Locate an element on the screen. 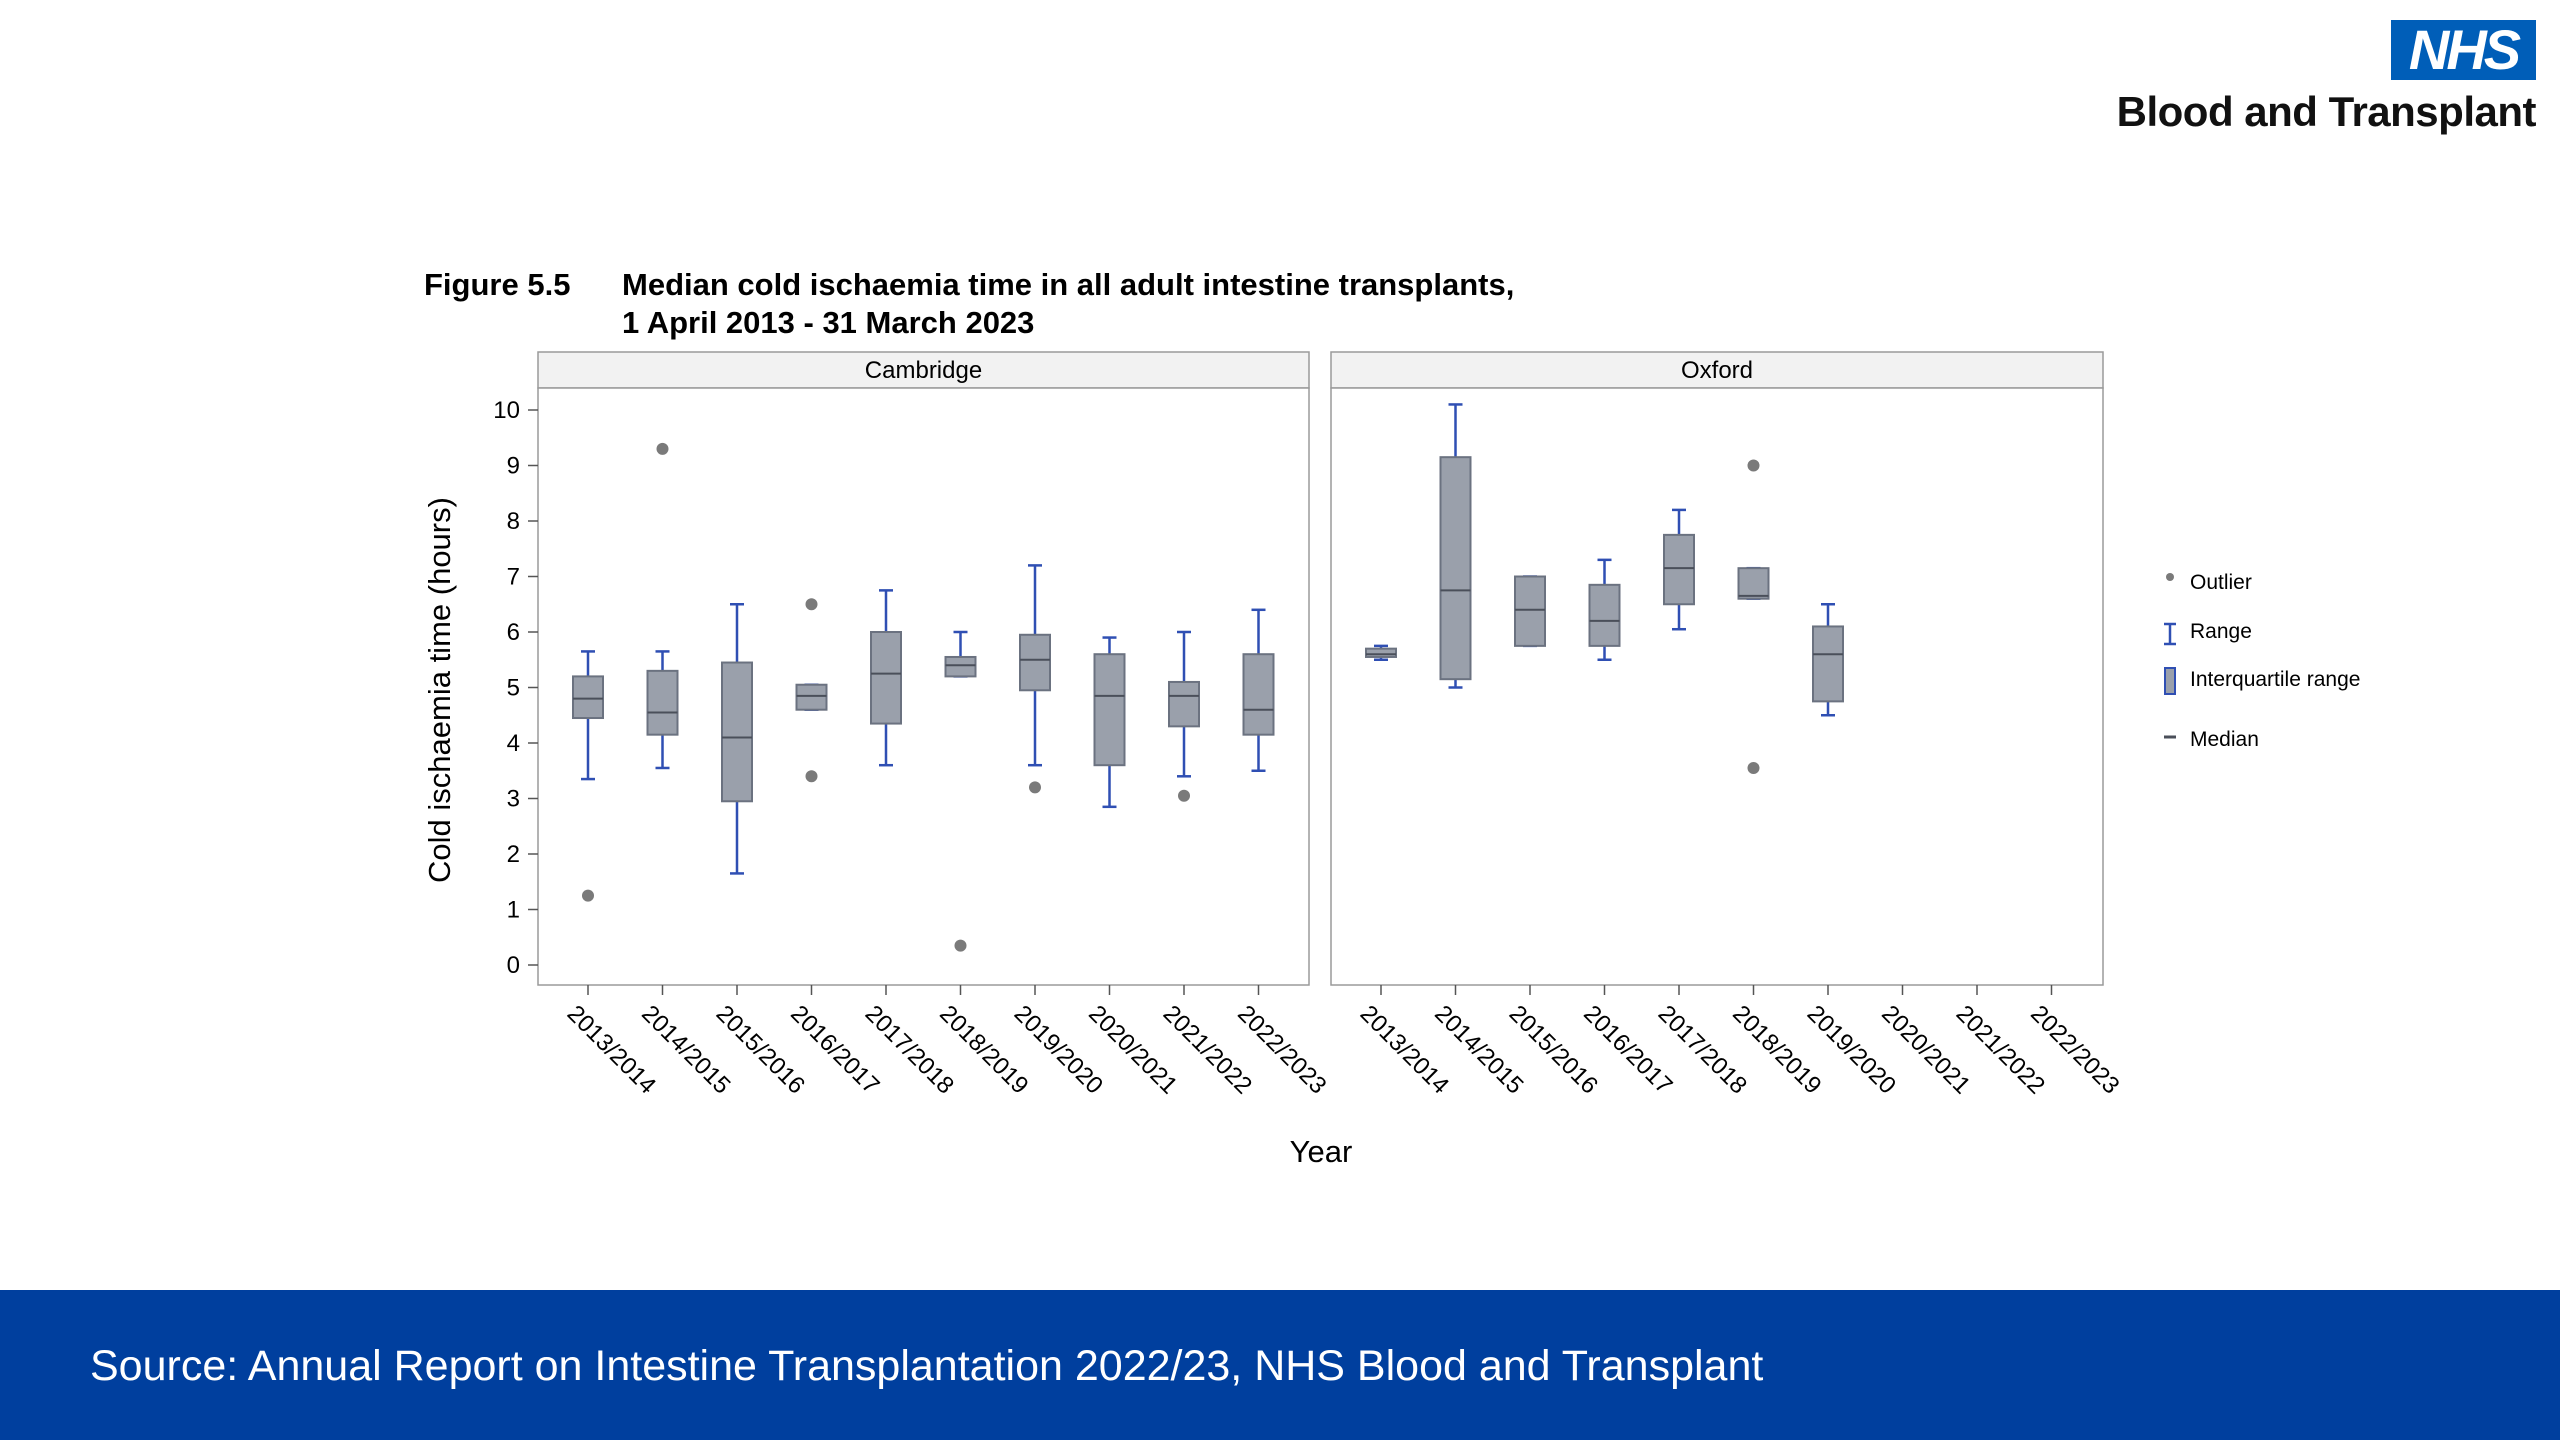 This screenshot has width=2560, height=1440. panel-label: Oxford is located at coordinates (1717, 370).